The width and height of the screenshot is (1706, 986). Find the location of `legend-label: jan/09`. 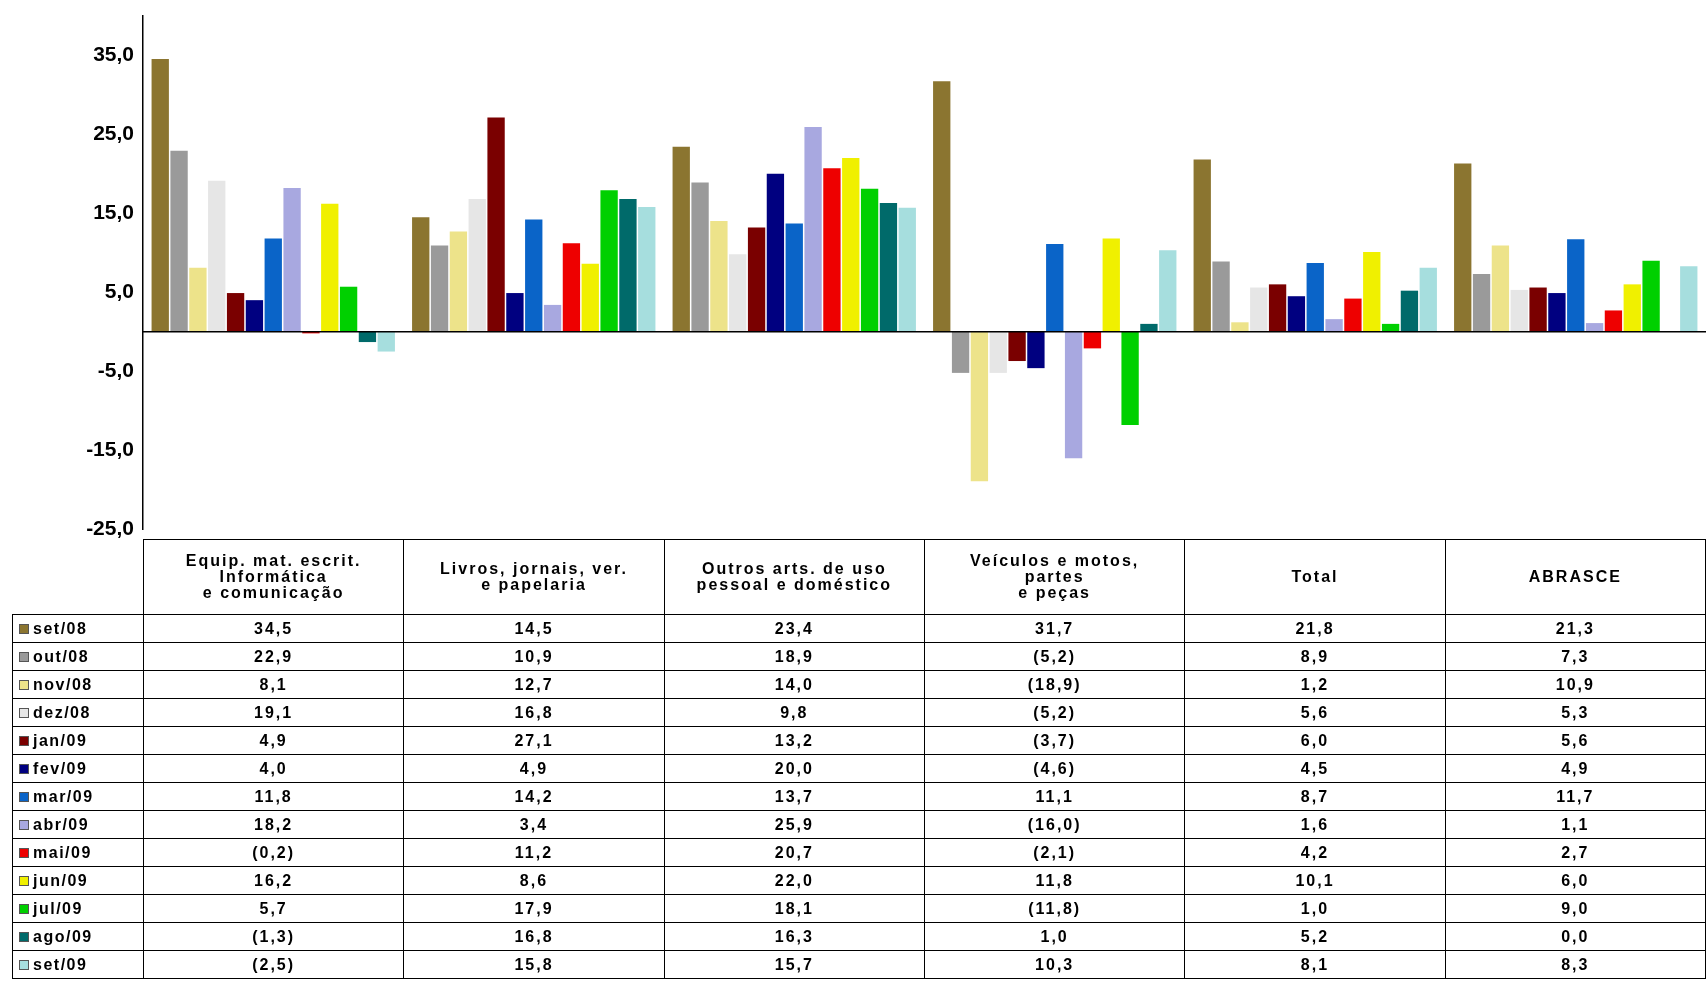

legend-label: jan/09 is located at coordinates (78, 740).